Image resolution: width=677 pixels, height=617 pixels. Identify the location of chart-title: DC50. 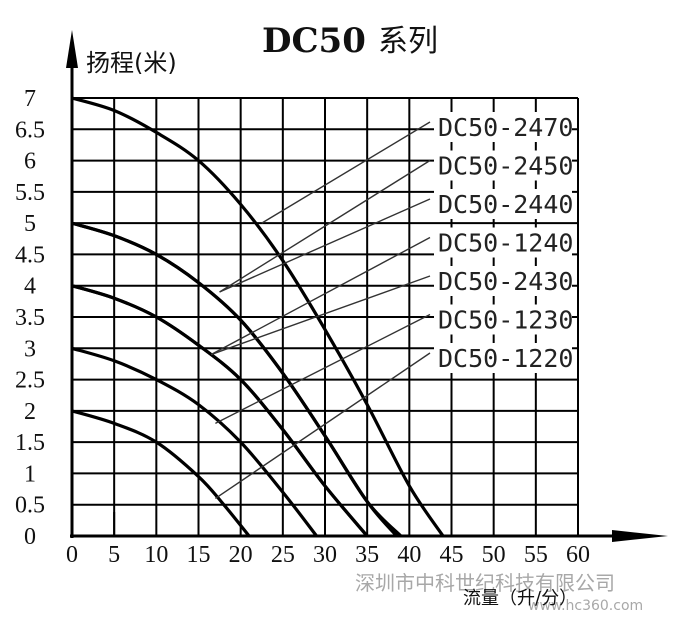
(314, 41).